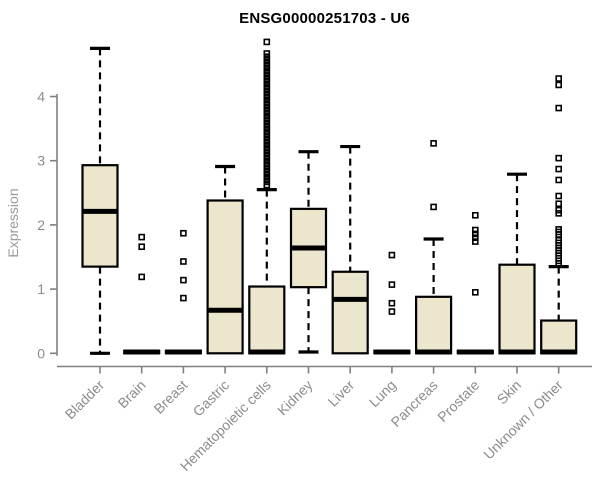 This screenshot has width=600, height=500. What do you see at coordinates (341, 393) in the screenshot?
I see `x-category-label: Liver` at bounding box center [341, 393].